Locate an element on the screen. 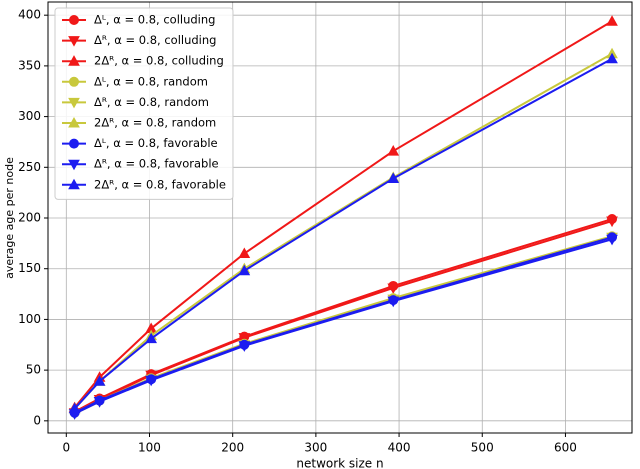 This screenshot has width=640, height=469. y-tick-label: 0 is located at coordinates (37, 420).